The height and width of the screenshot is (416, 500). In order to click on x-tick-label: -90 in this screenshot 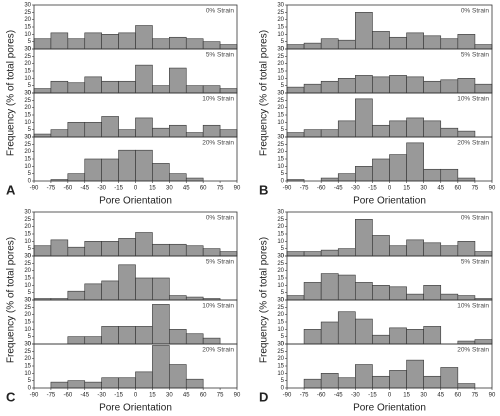, I will do `click(287, 189)`.